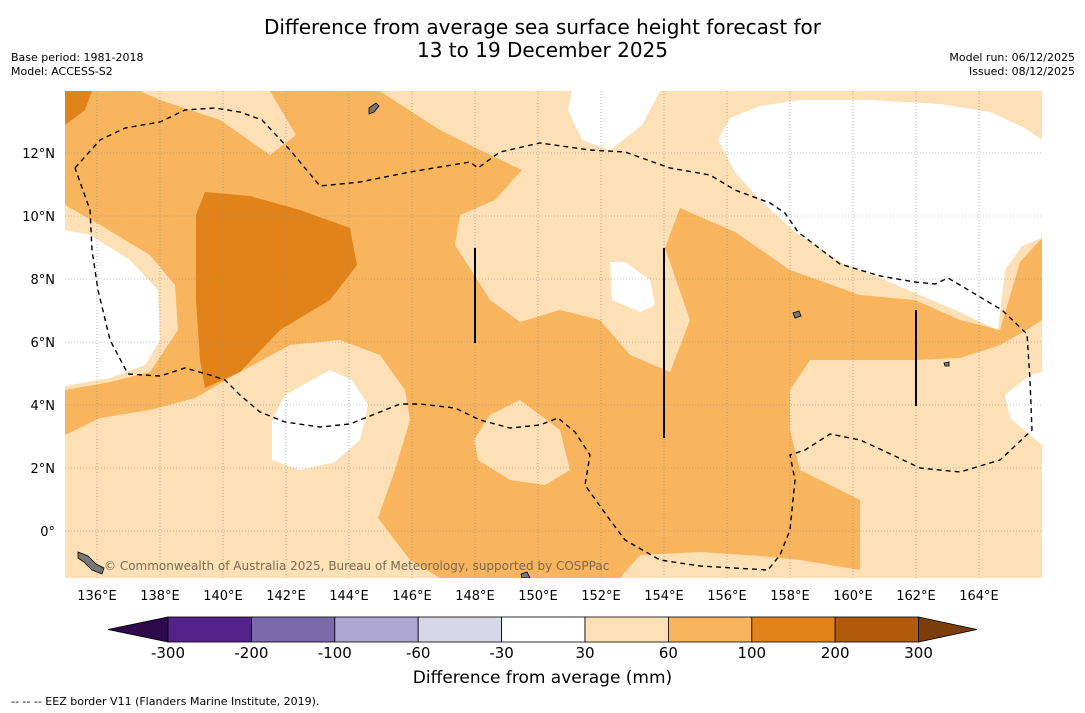 The width and height of the screenshot is (1085, 713). I want to click on colorbar-over-arrow, so click(948, 629).